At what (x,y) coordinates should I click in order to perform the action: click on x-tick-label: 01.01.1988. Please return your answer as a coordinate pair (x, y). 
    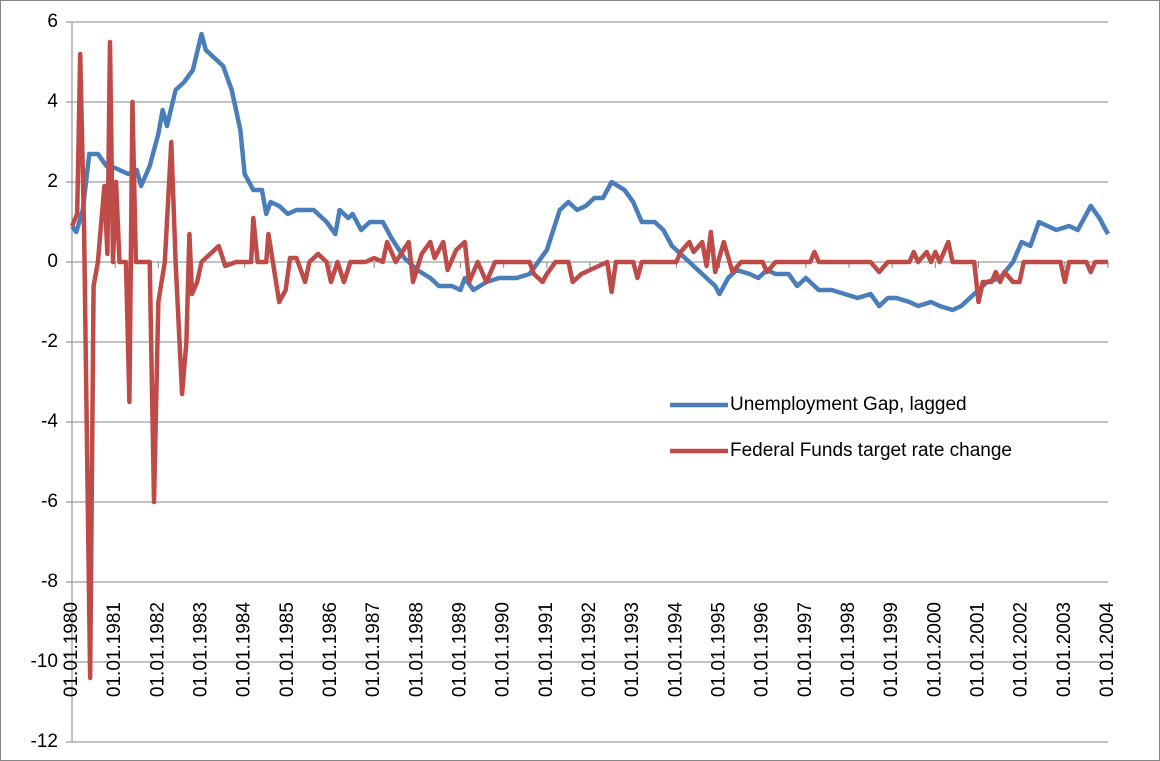
    Looking at the image, I should click on (416, 649).